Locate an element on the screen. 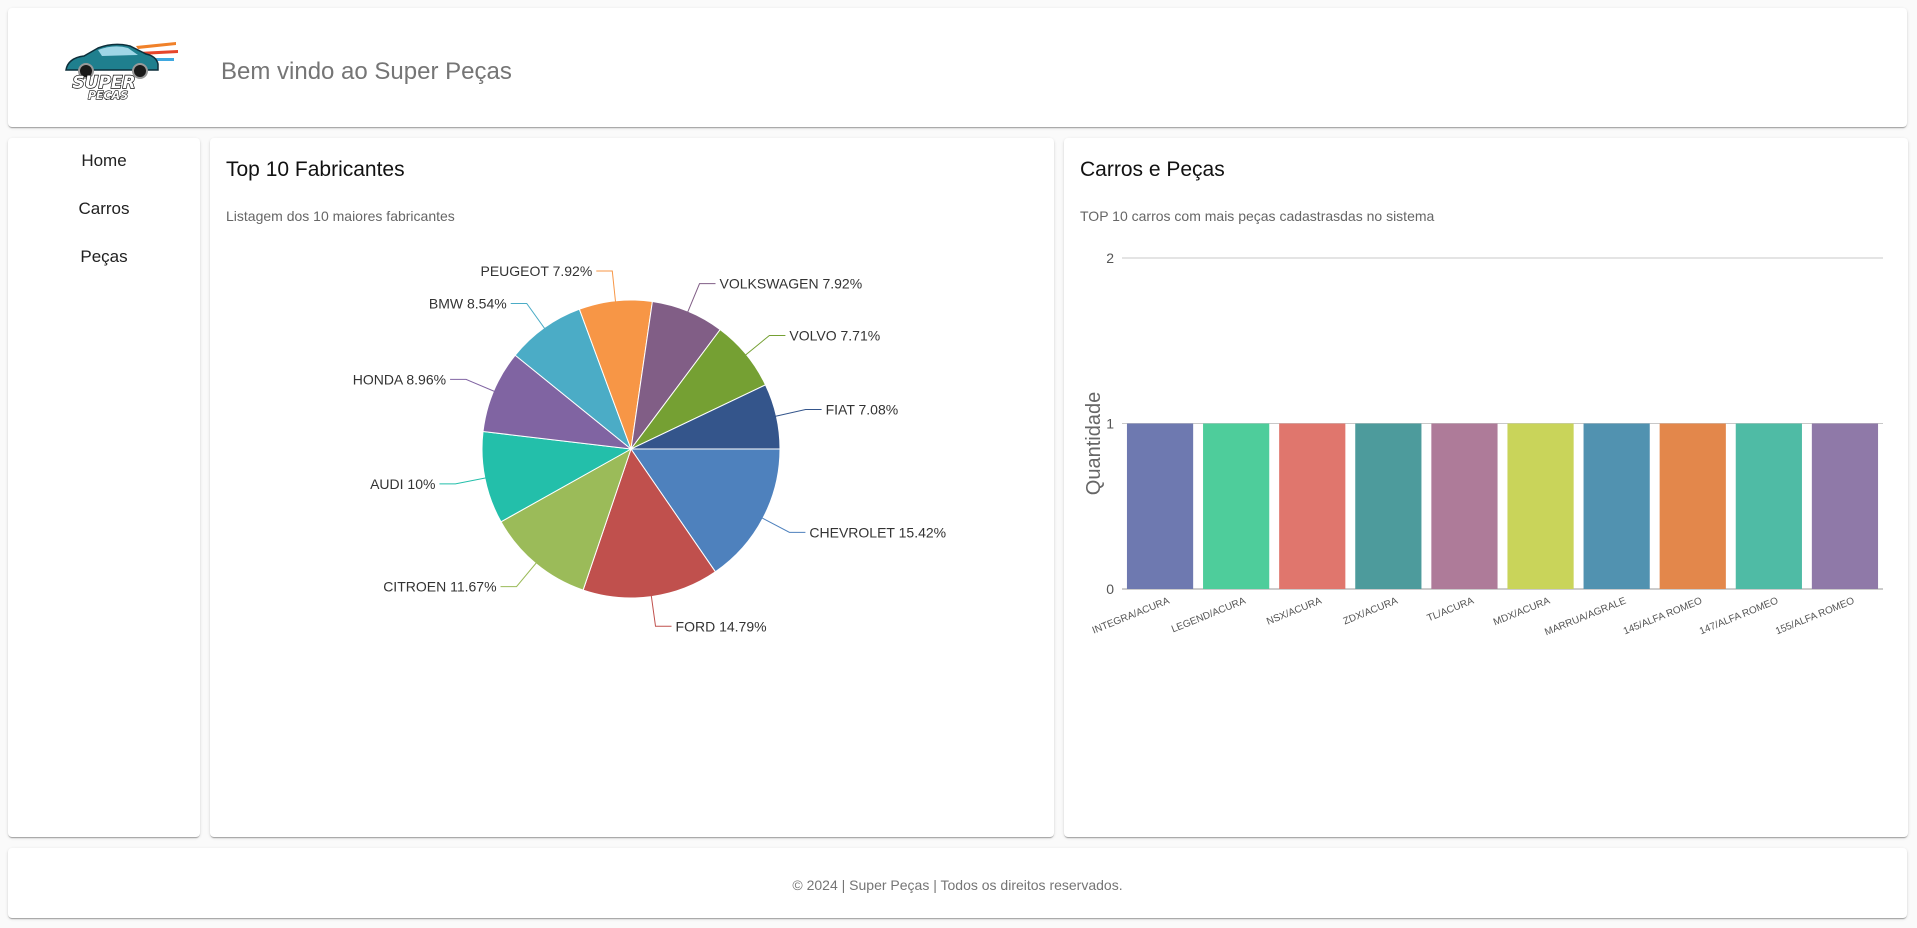  pie-leader-line-volvo is located at coordinates (764, 345).